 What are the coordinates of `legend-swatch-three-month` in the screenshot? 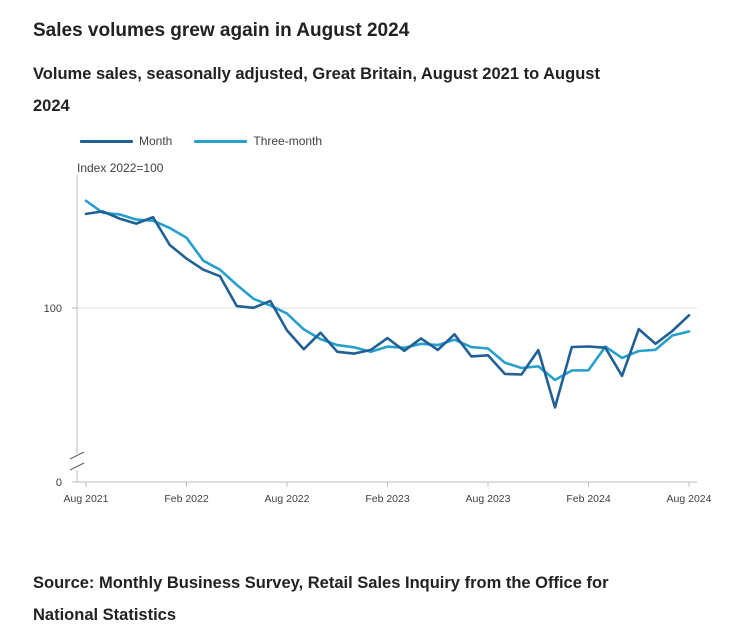 It's located at (221, 141).